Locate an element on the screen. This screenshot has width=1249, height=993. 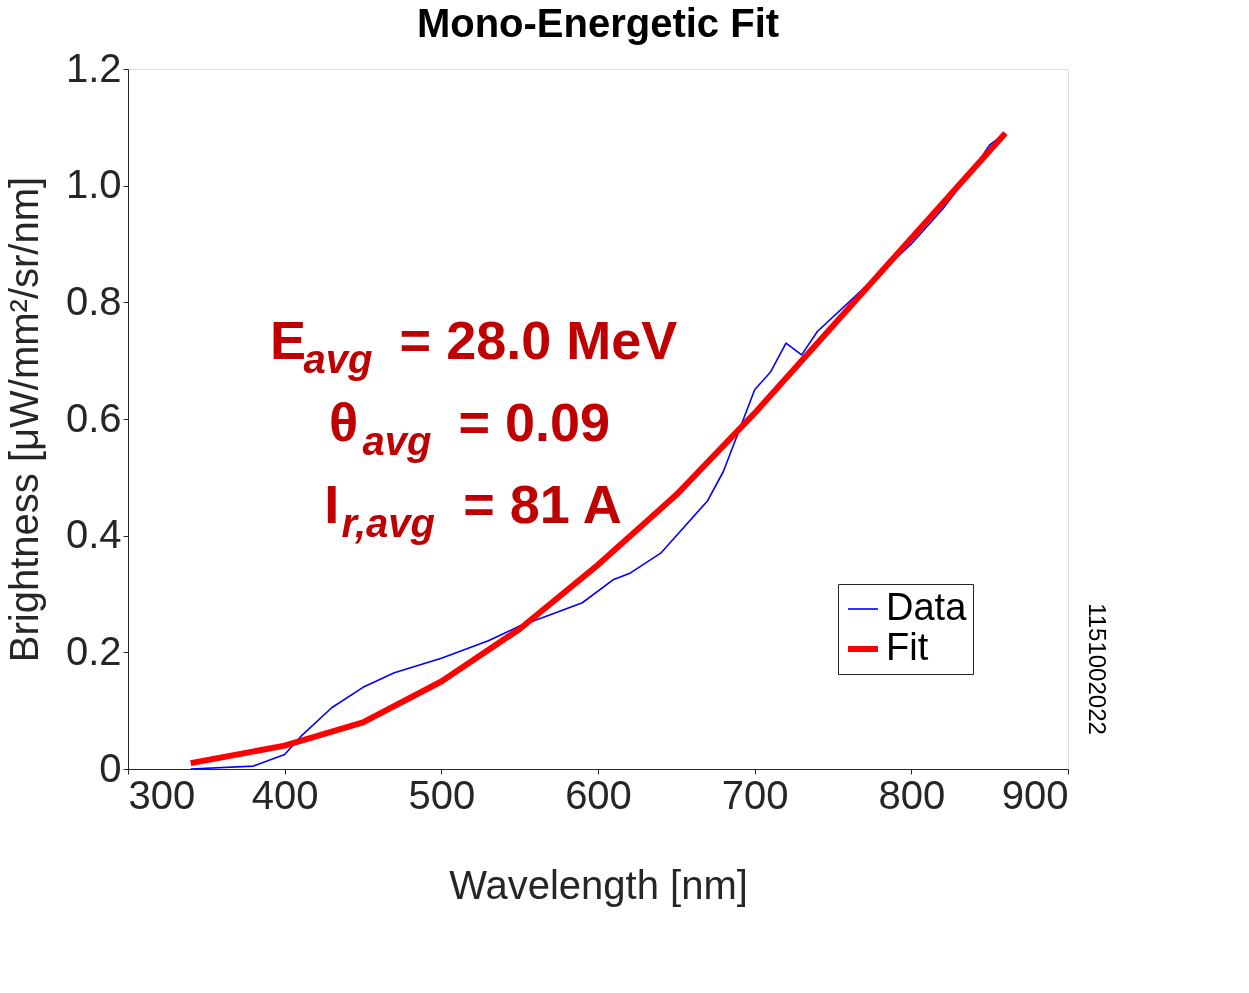
text: 1151002022 is located at coordinates (1097, 669).